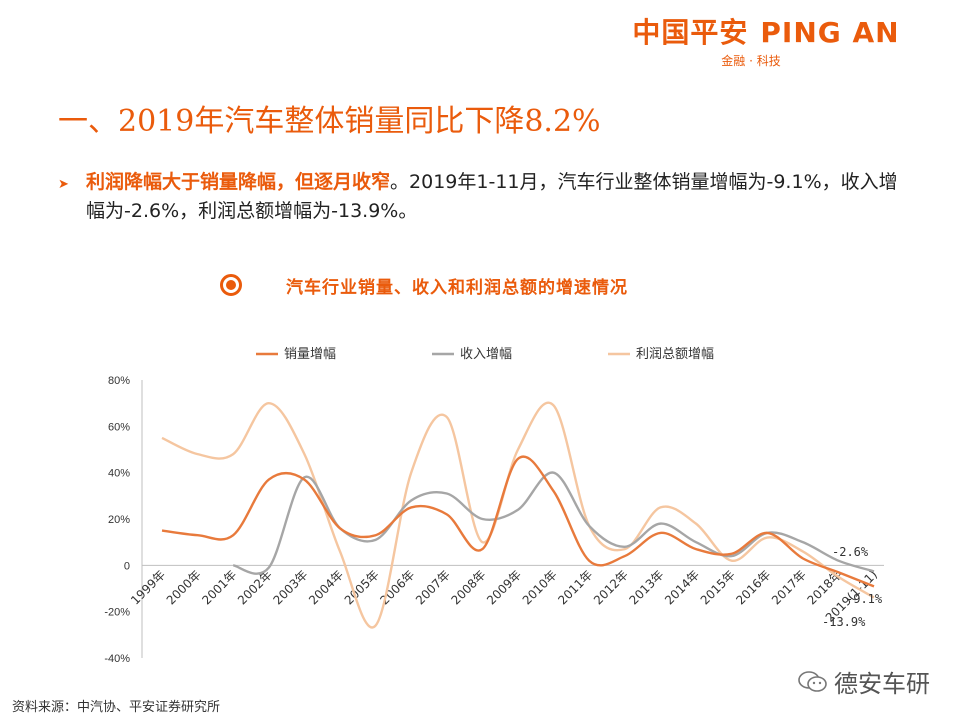 This screenshot has height=720, width=960. I want to click on legend-label-2: 利润总额增幅, so click(675, 354).